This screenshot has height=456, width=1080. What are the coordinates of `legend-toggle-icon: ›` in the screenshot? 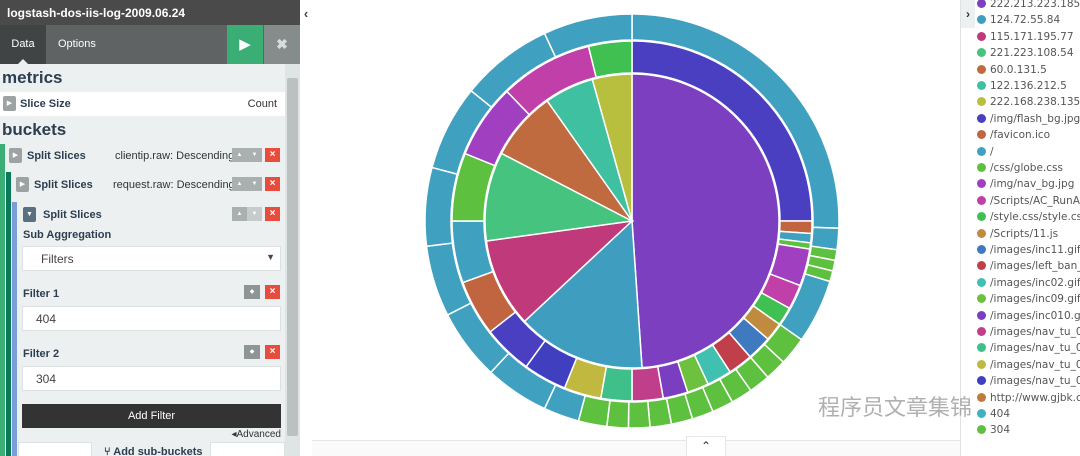 It's located at (968, 14).